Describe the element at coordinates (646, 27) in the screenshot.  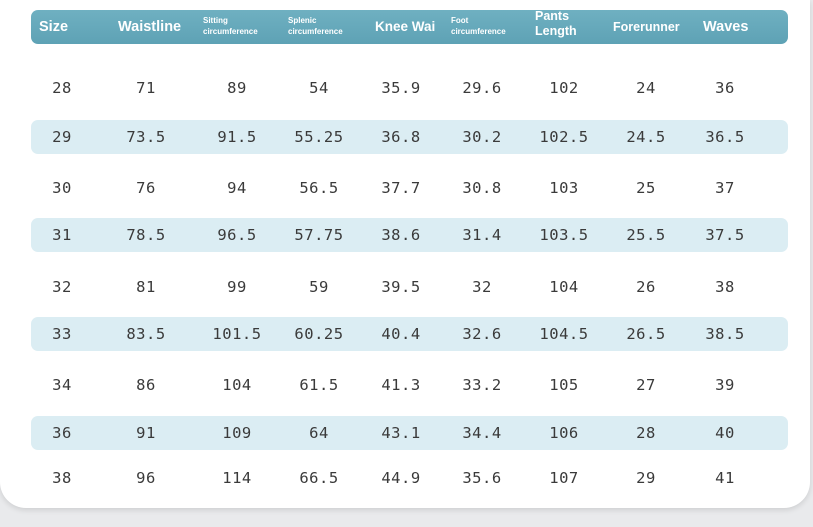
I see `header-forerunner: Forerunner` at that location.